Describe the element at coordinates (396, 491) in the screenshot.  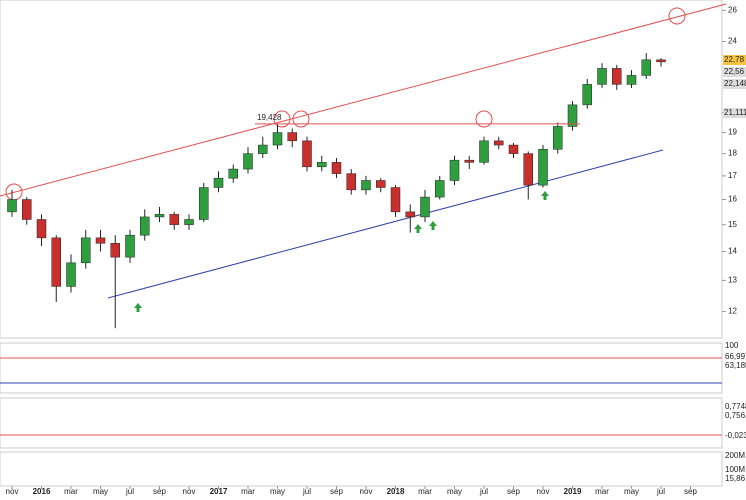
I see `x-tick-label: 2018` at that location.